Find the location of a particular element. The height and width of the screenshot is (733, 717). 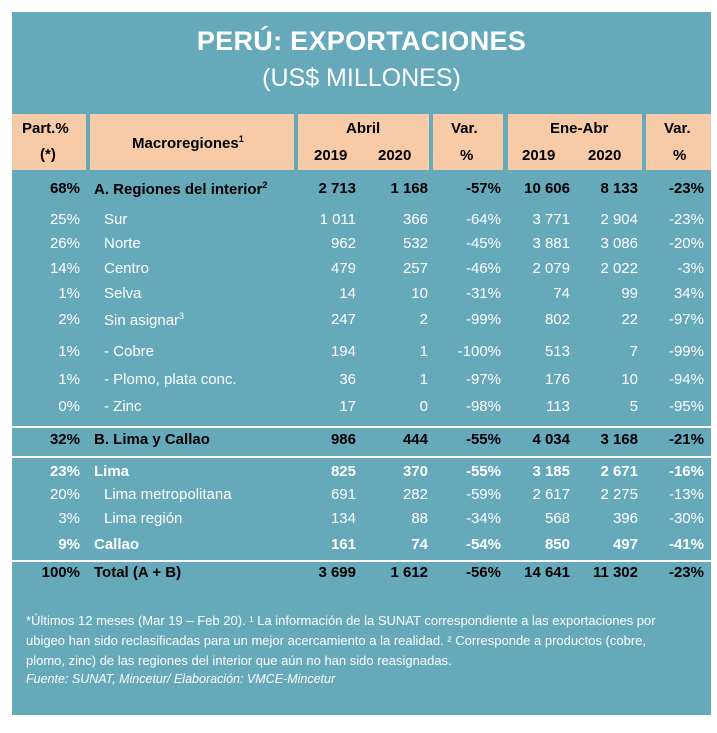

cell-evar: -99% is located at coordinates (686, 351).